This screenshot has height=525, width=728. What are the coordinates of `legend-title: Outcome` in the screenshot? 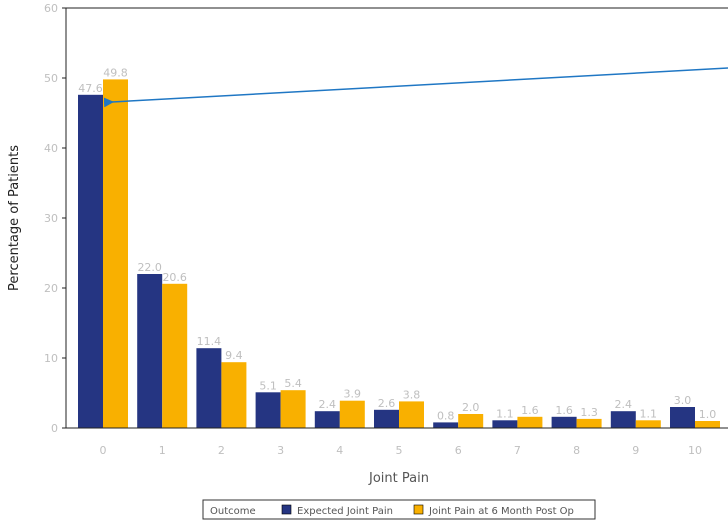 It's located at (233, 511).